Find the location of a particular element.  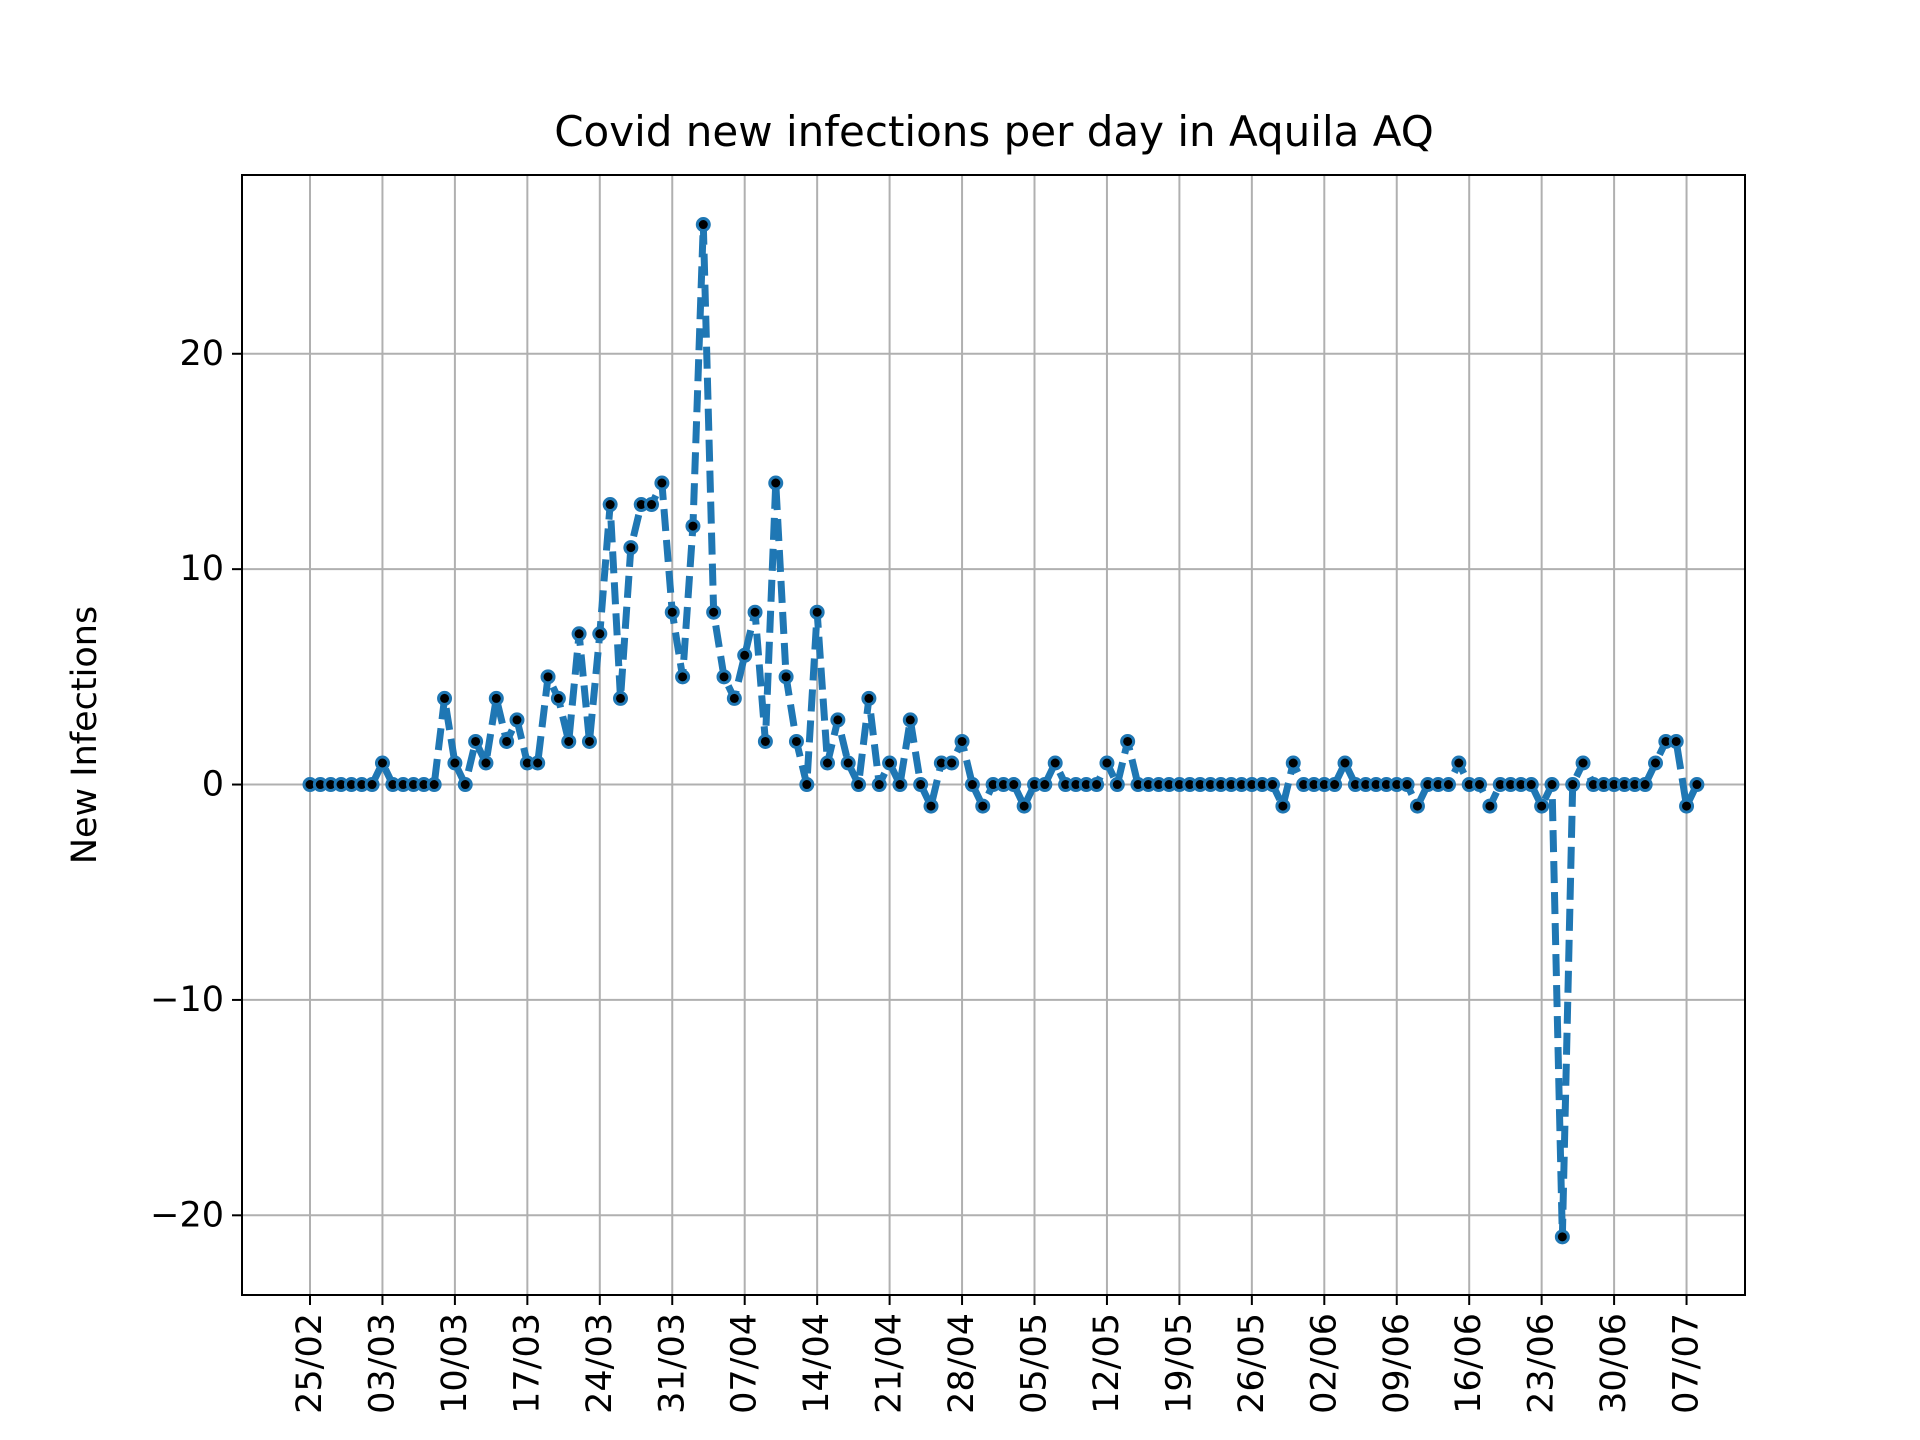

y-tick-label: 10 is located at coordinates (201, 569).